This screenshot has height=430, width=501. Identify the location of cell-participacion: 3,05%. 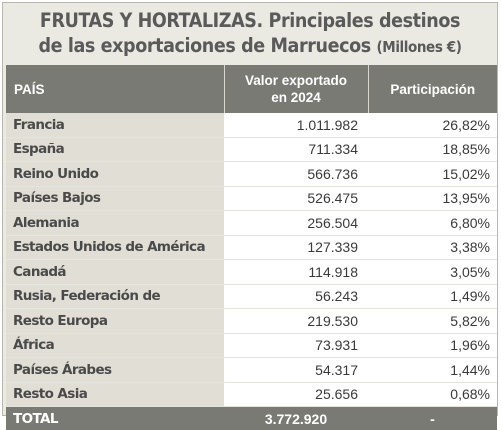
(432, 272).